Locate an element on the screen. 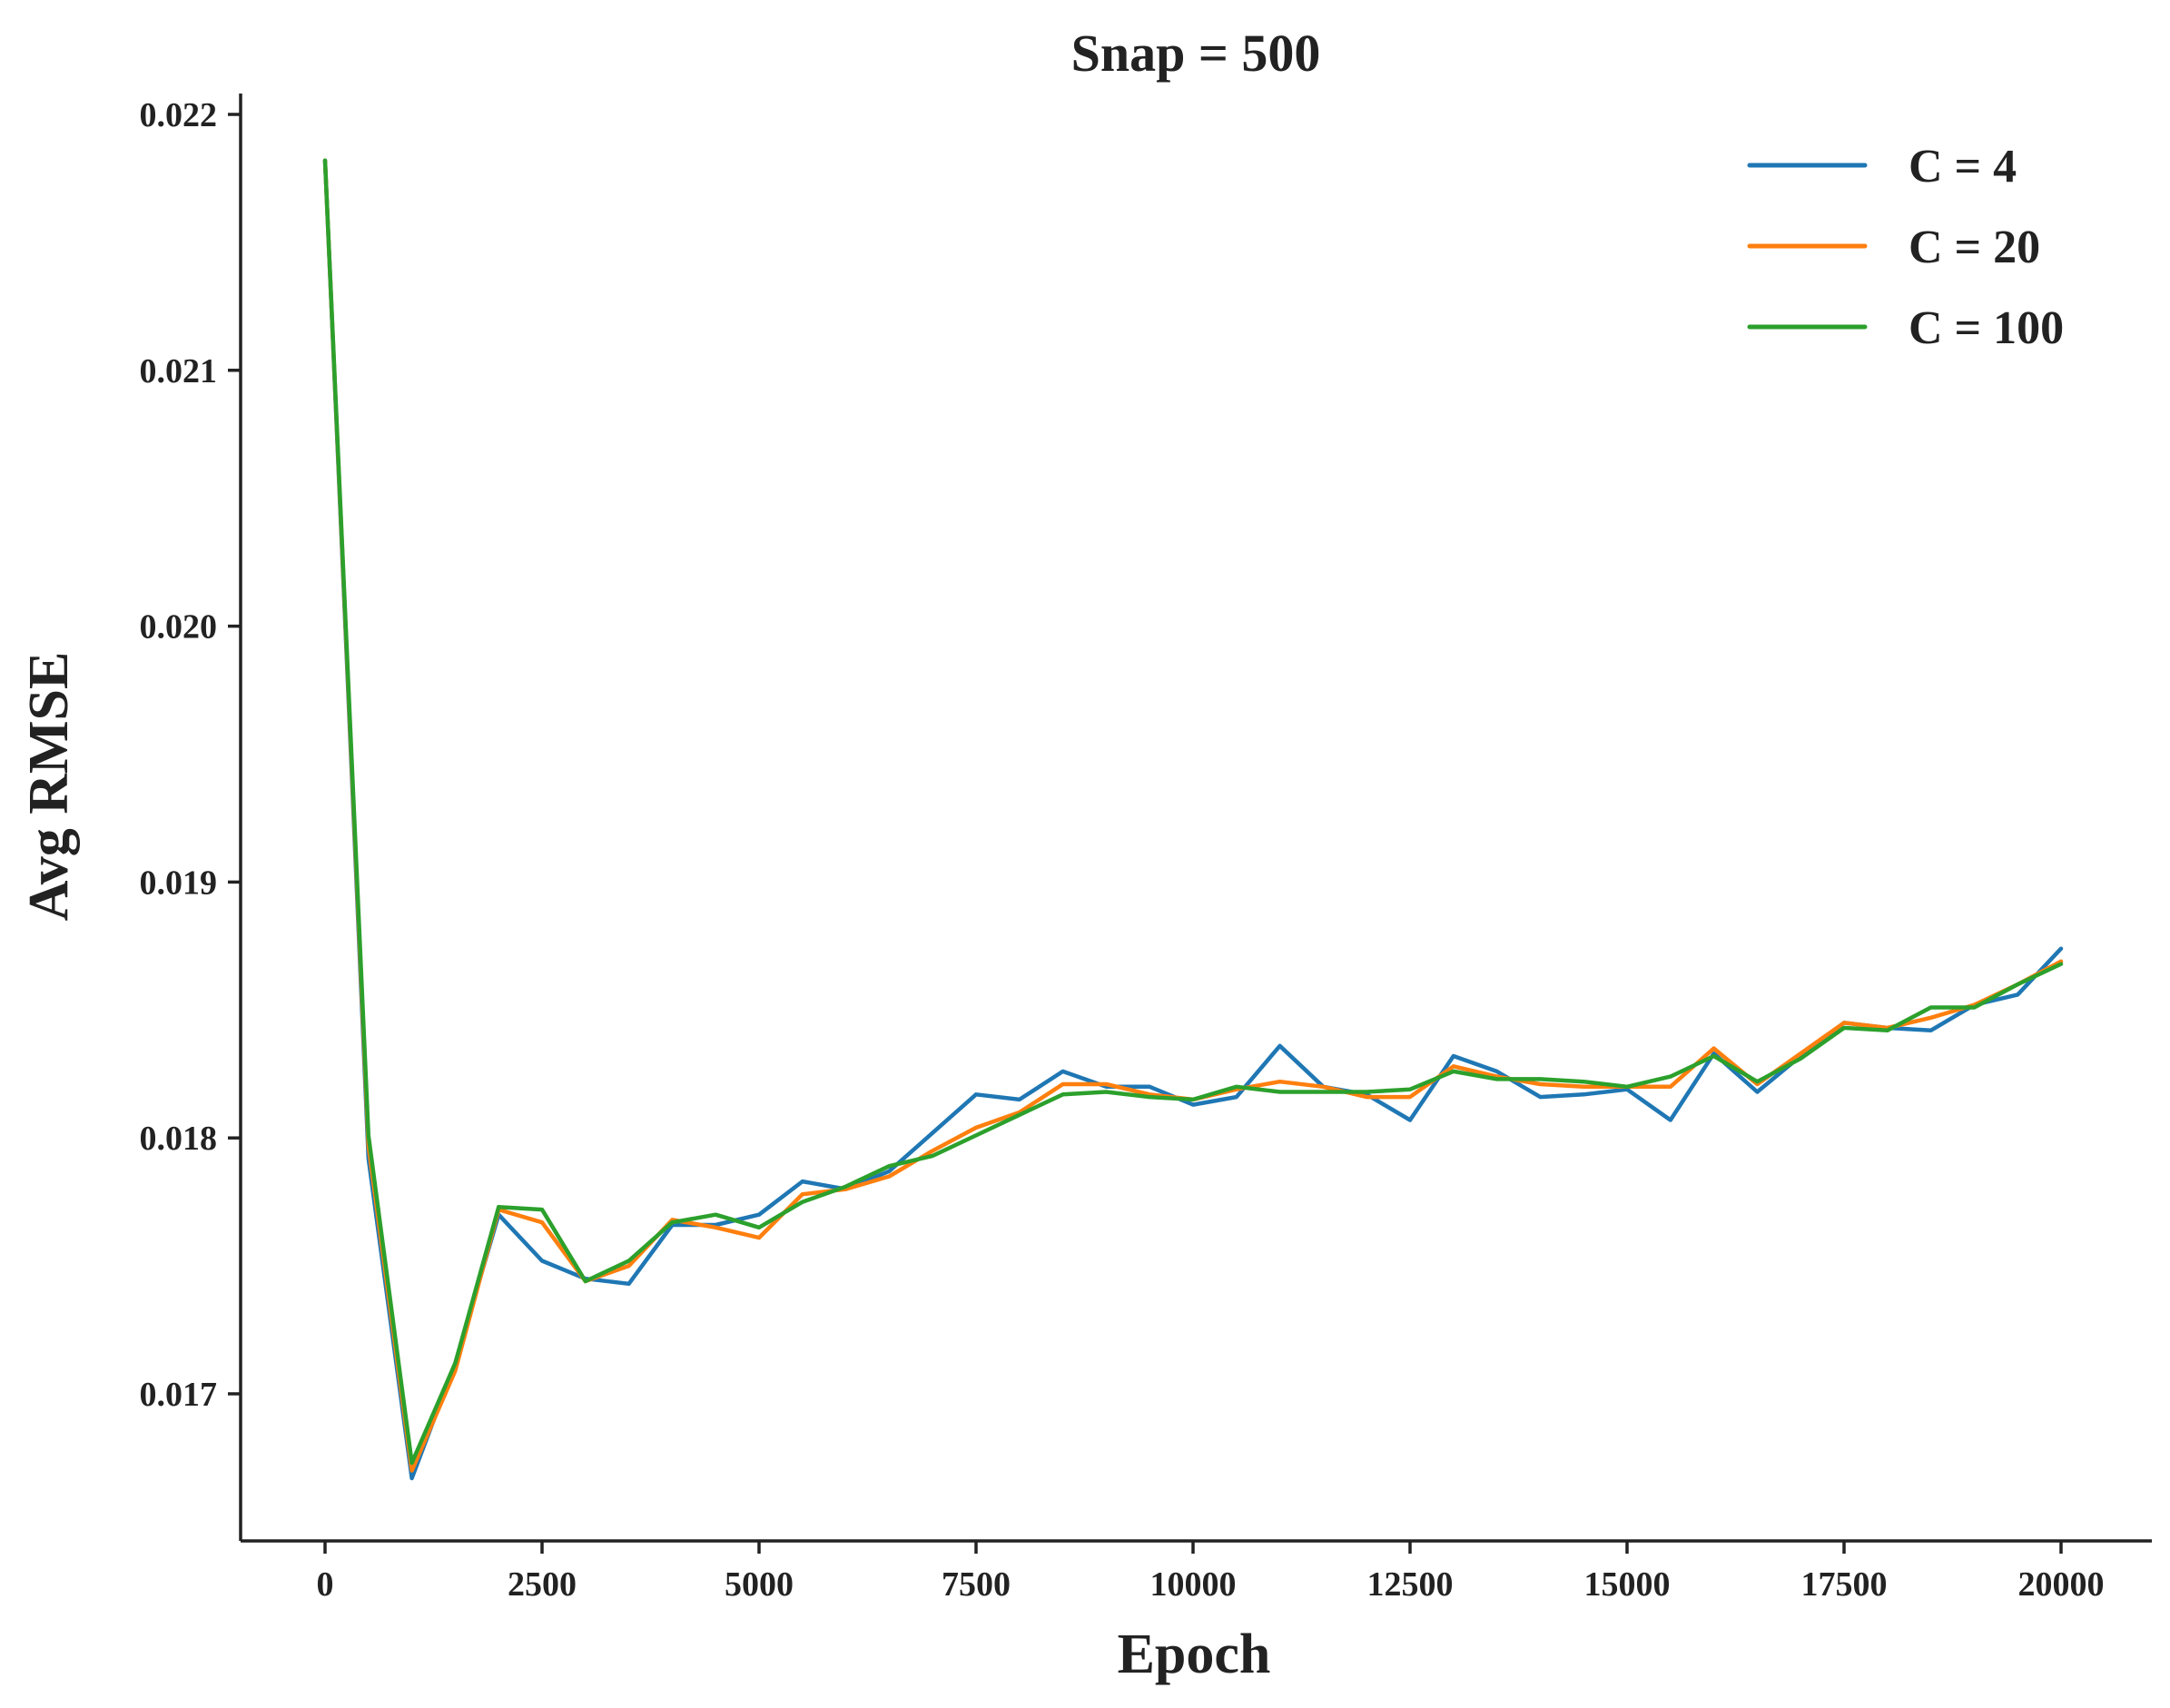 Image resolution: width=2170 pixels, height=1708 pixels. y-tick-label: 0.019 is located at coordinates (179, 883).